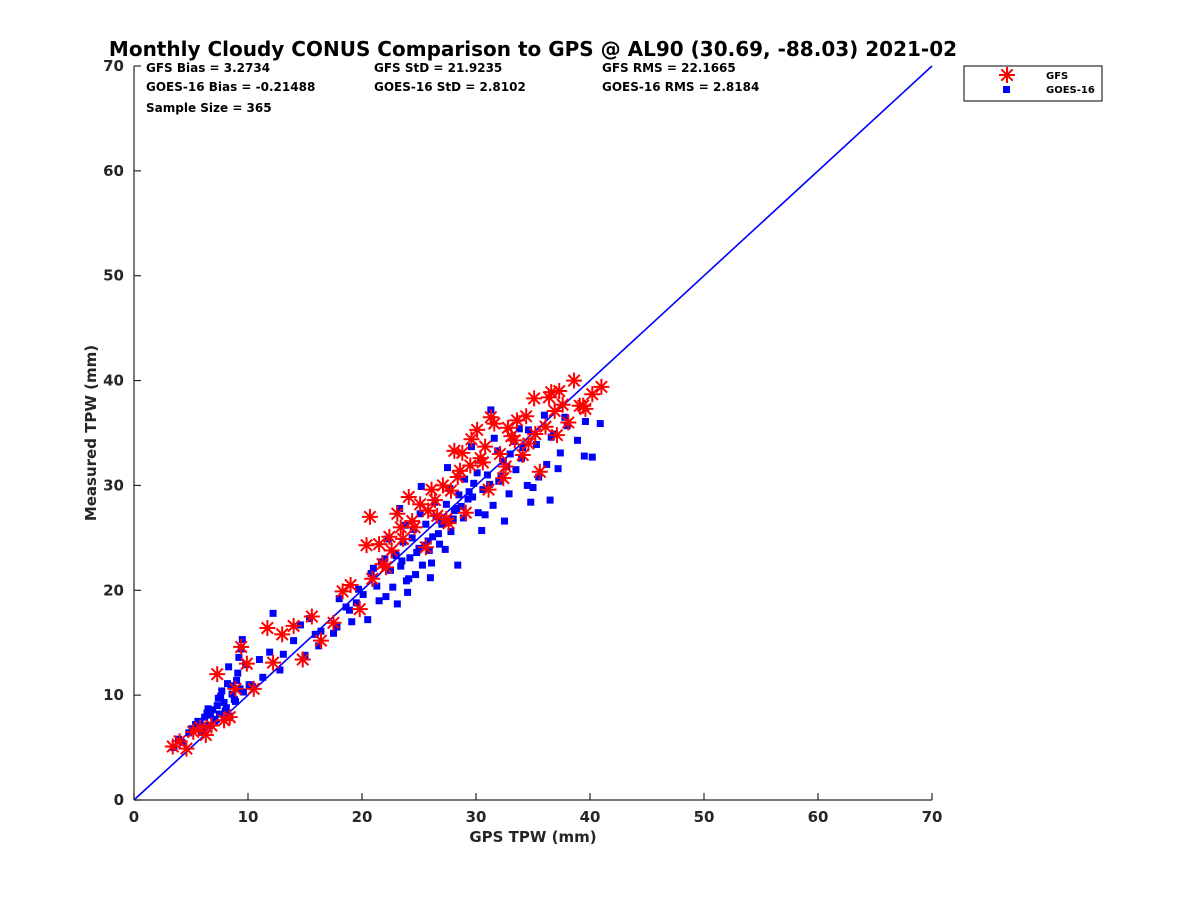 The height and width of the screenshot is (900, 1200). What do you see at coordinates (113, 276) in the screenshot?
I see `y-tick-label: 50` at bounding box center [113, 276].